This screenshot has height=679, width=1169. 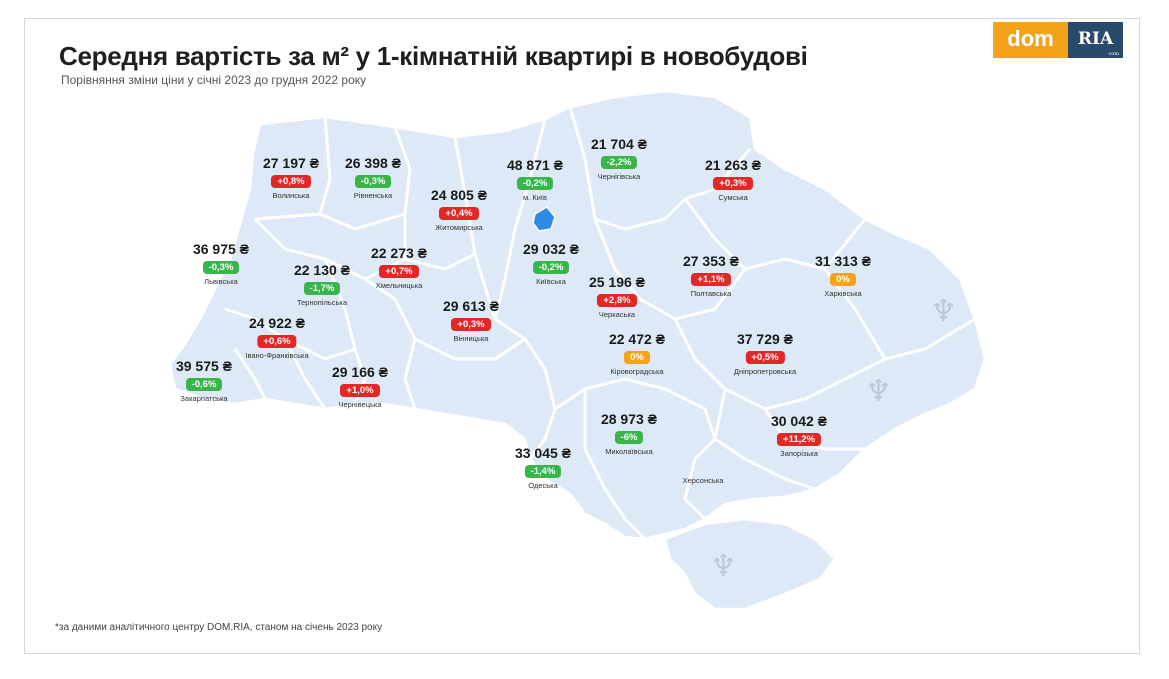 What do you see at coordinates (204, 366) in the screenshot?
I see `region-price: 39 575 ₴` at bounding box center [204, 366].